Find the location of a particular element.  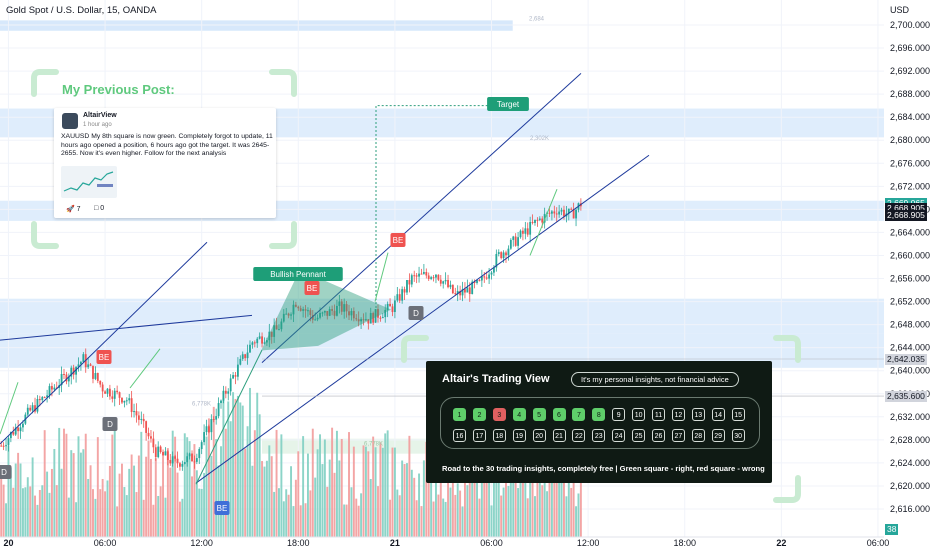

time-tick-label: 22 is located at coordinates (781, 543).